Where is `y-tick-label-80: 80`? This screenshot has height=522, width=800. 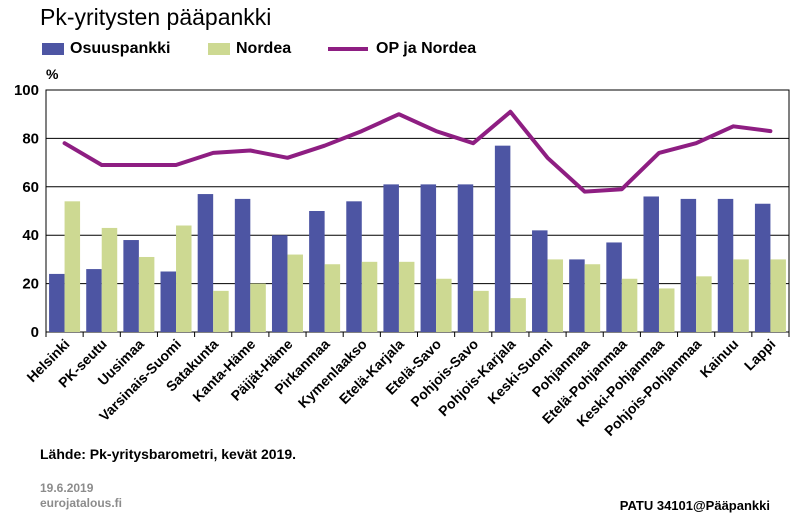 y-tick-label-80: 80 is located at coordinates (30, 138).